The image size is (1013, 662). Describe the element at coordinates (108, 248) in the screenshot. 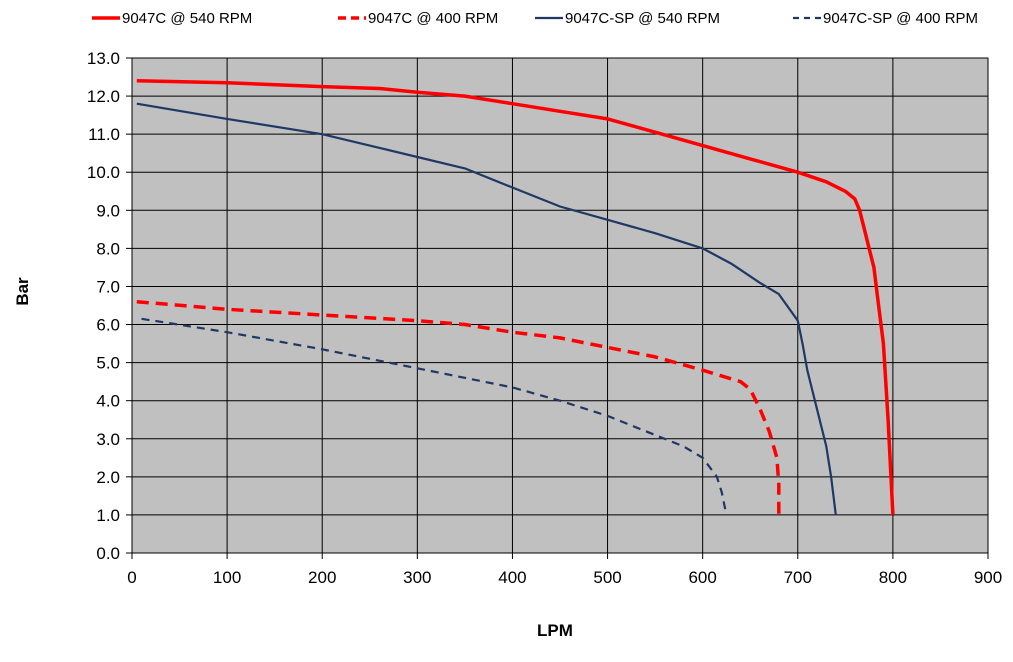

I see `y-tick-label: 8.0` at that location.